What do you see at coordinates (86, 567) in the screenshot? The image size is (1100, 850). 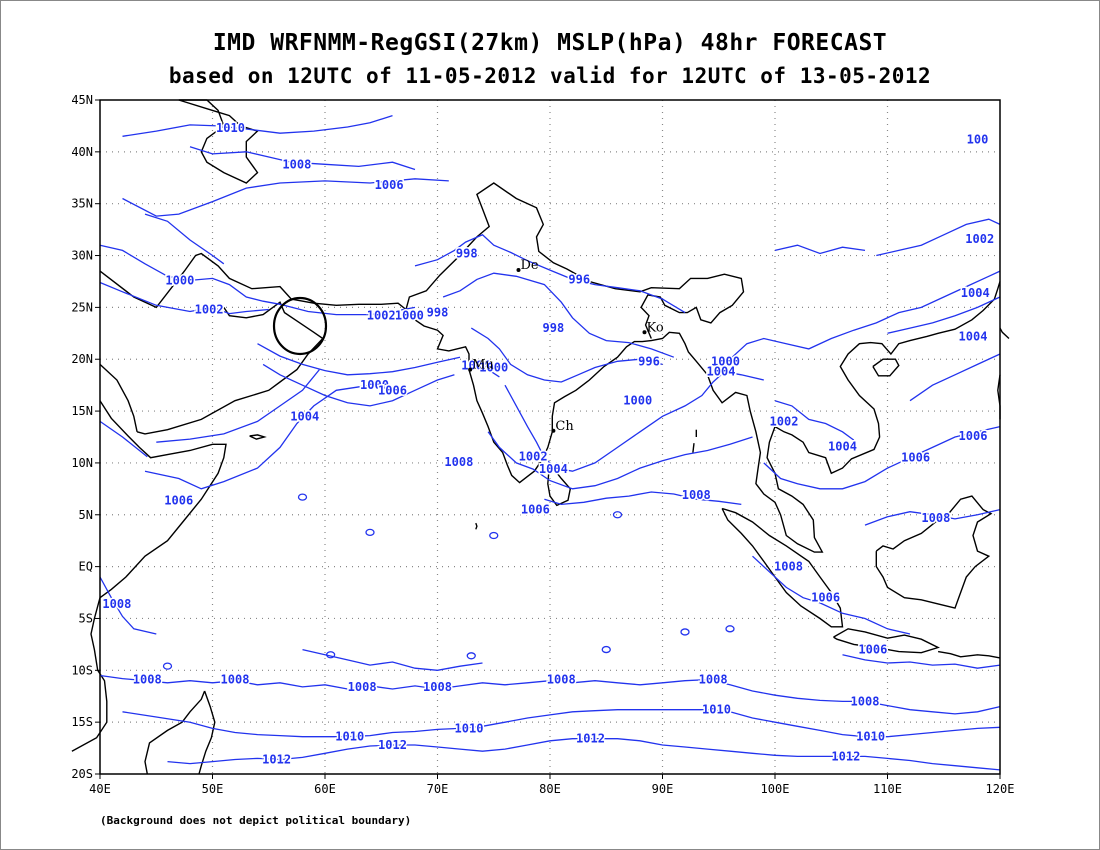 I see `lat-tick-label: EQ` at bounding box center [86, 567].